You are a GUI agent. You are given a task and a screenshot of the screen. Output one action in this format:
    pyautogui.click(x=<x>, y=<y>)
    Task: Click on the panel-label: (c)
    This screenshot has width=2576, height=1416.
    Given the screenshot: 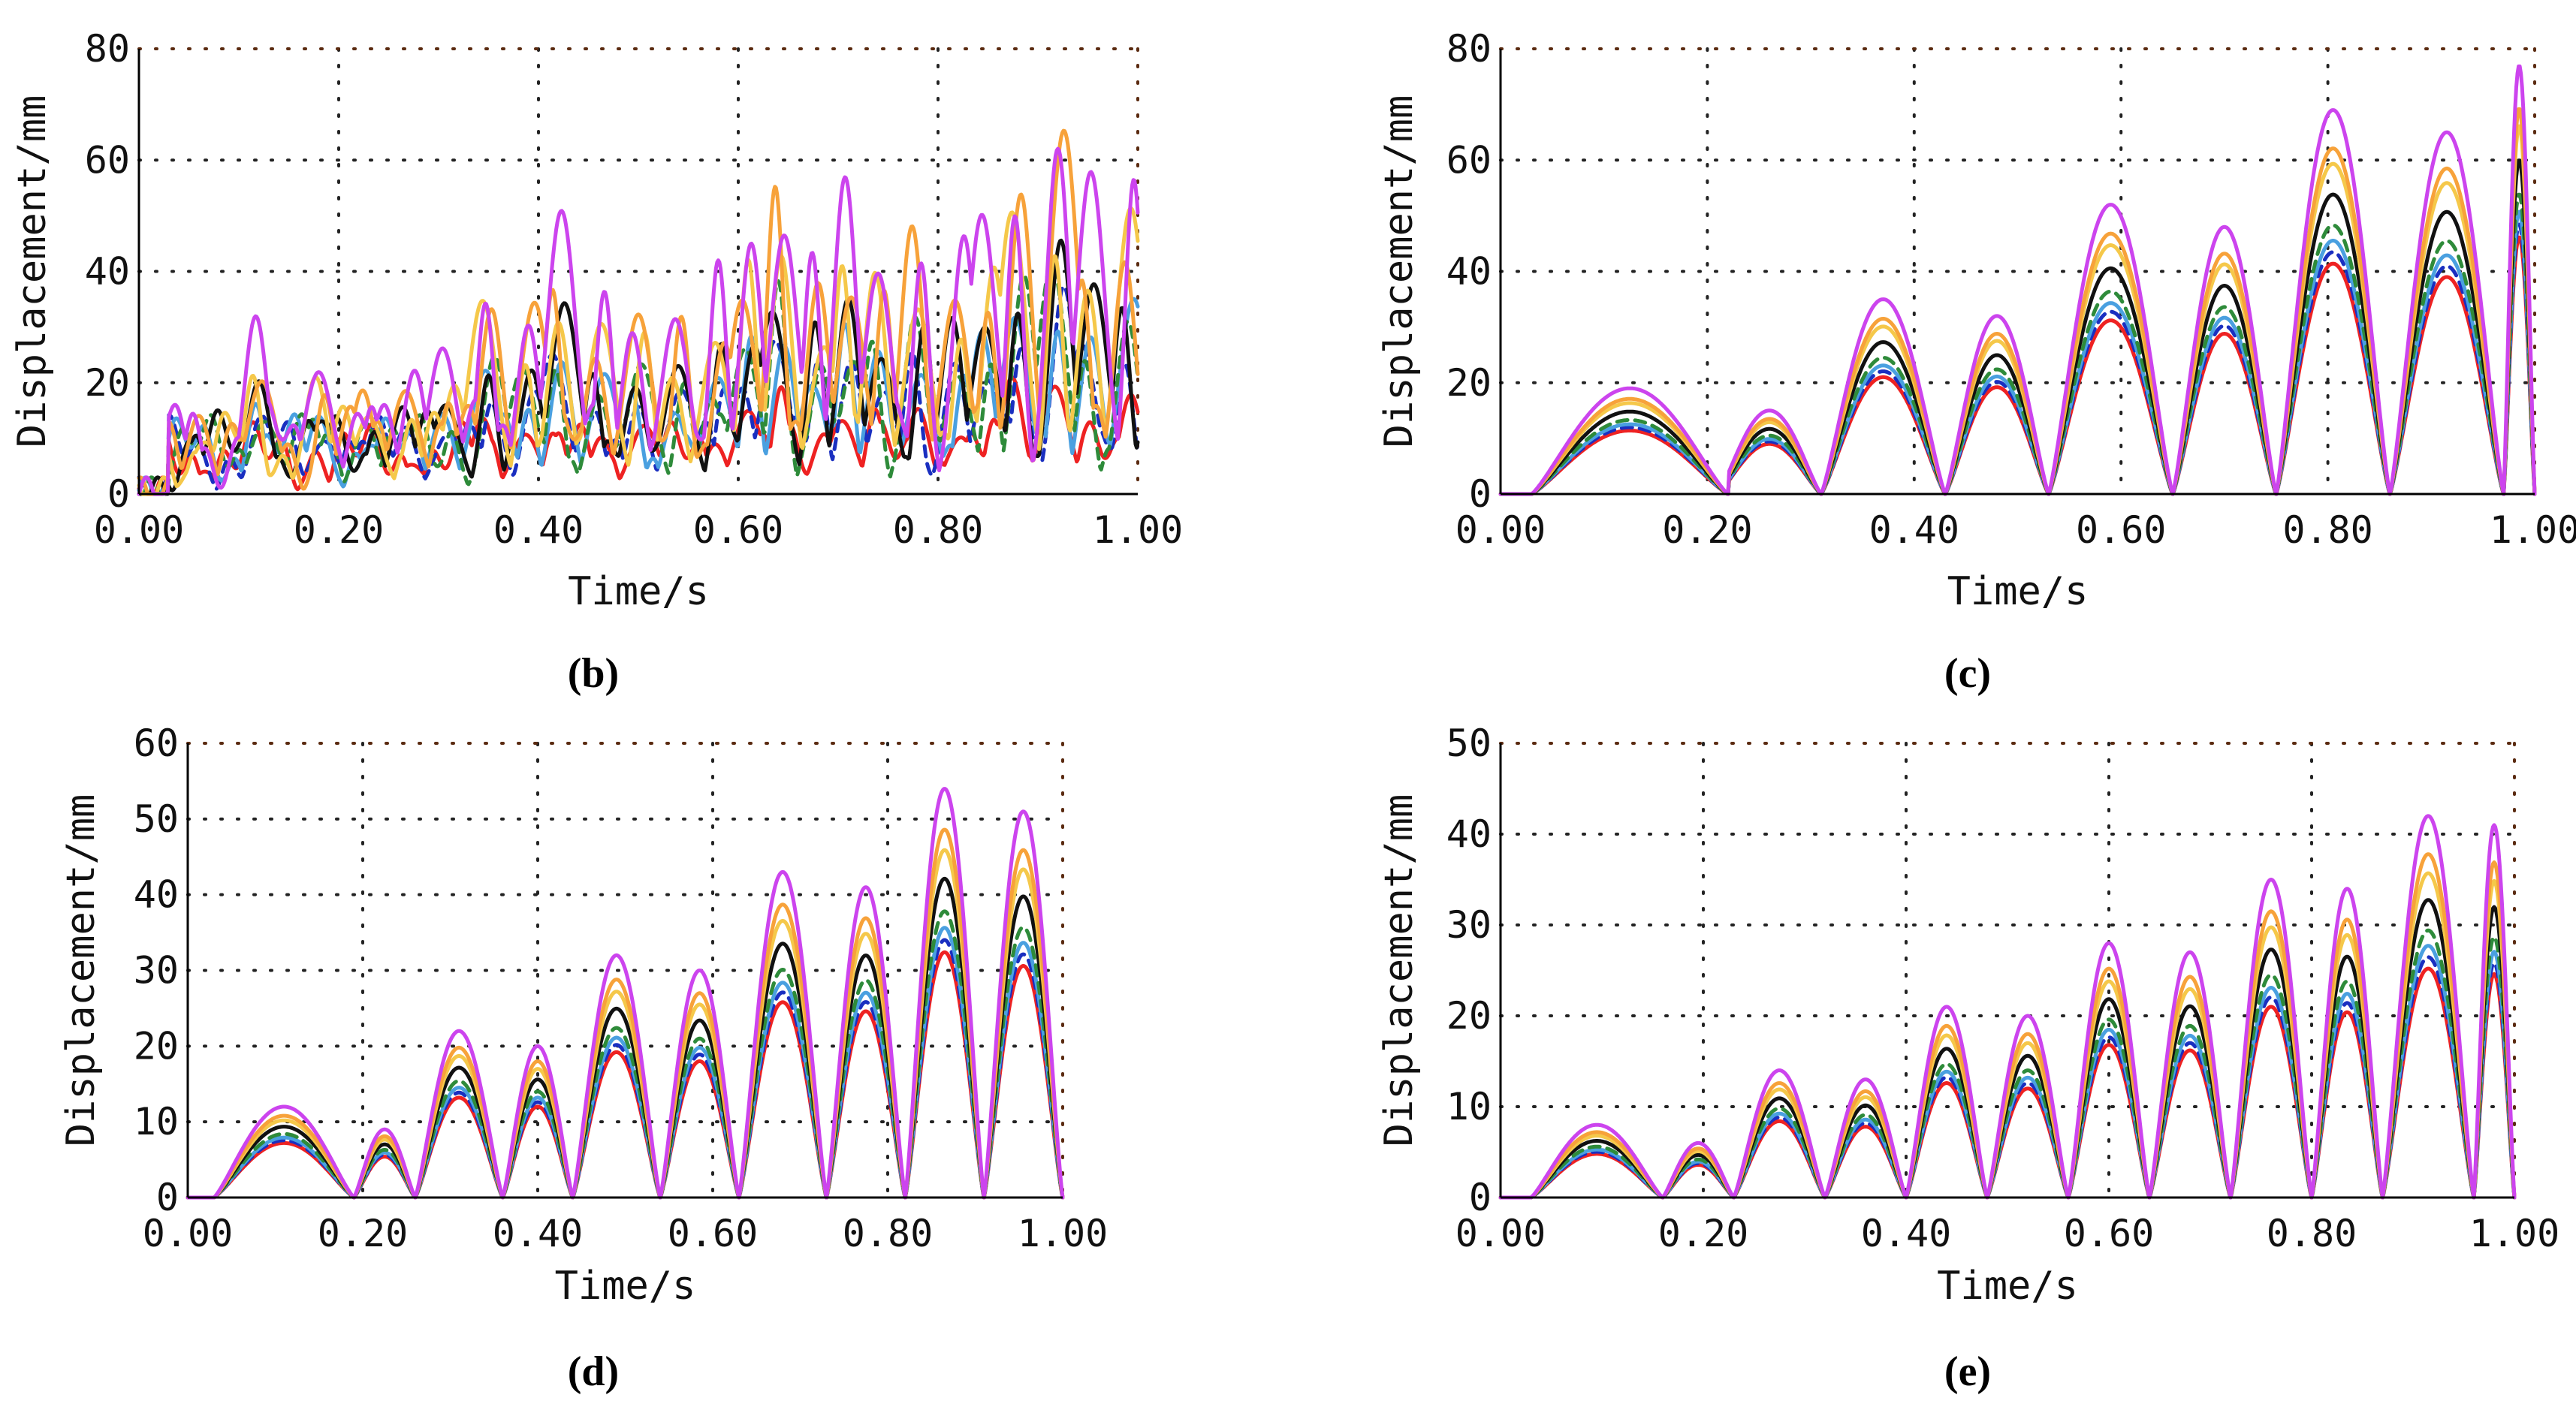 What is the action you would take?
    pyautogui.click(x=1967, y=674)
    